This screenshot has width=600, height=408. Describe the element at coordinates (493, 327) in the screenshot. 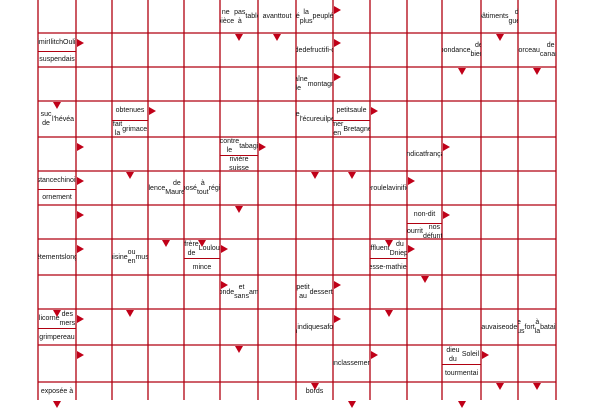

I see `clue-line: mauvaise` at that location.